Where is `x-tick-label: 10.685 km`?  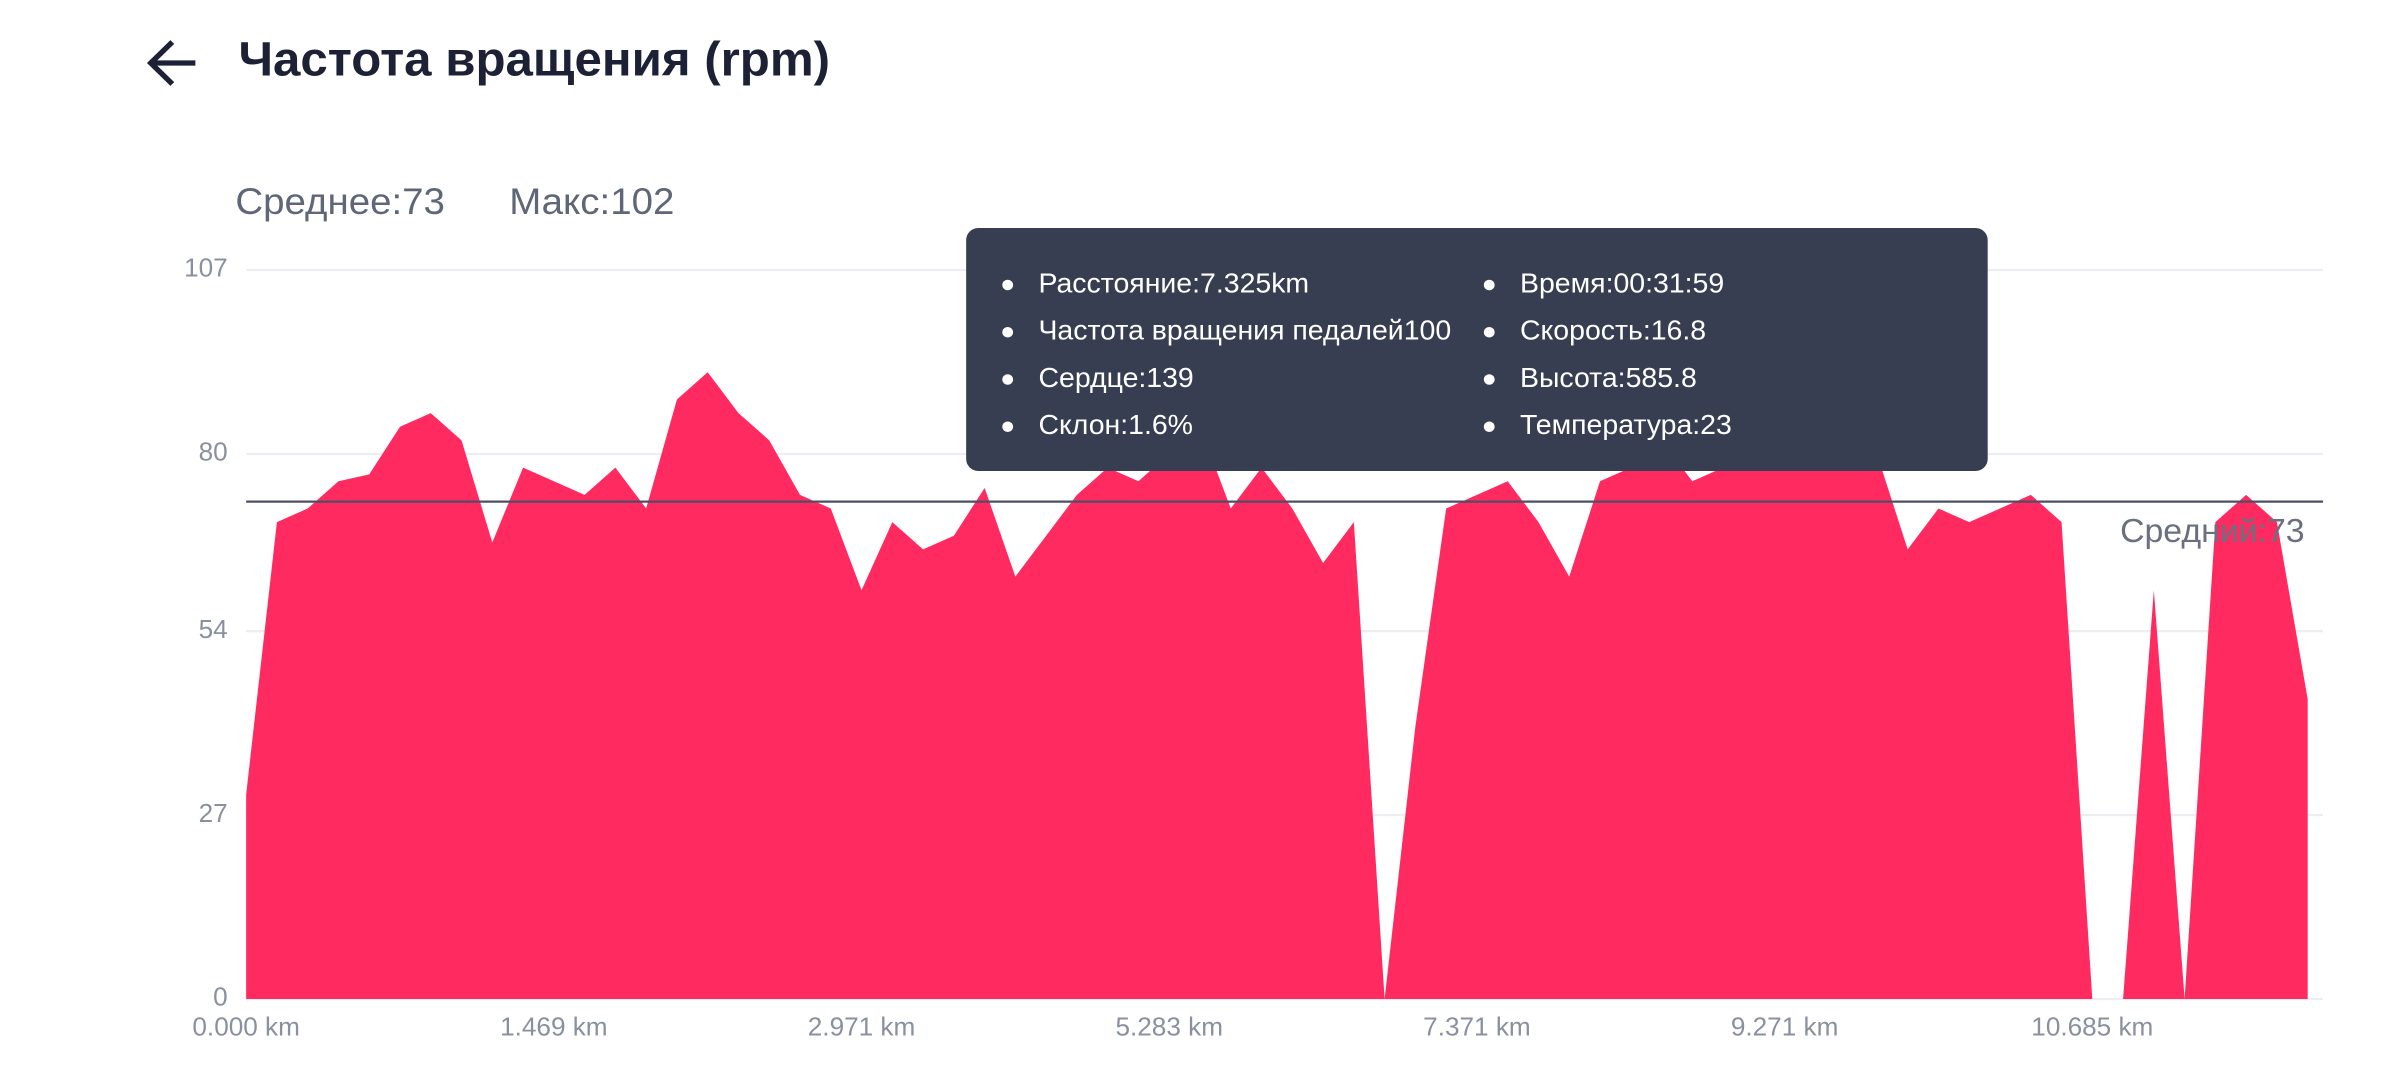 x-tick-label: 10.685 km is located at coordinates (2092, 1028).